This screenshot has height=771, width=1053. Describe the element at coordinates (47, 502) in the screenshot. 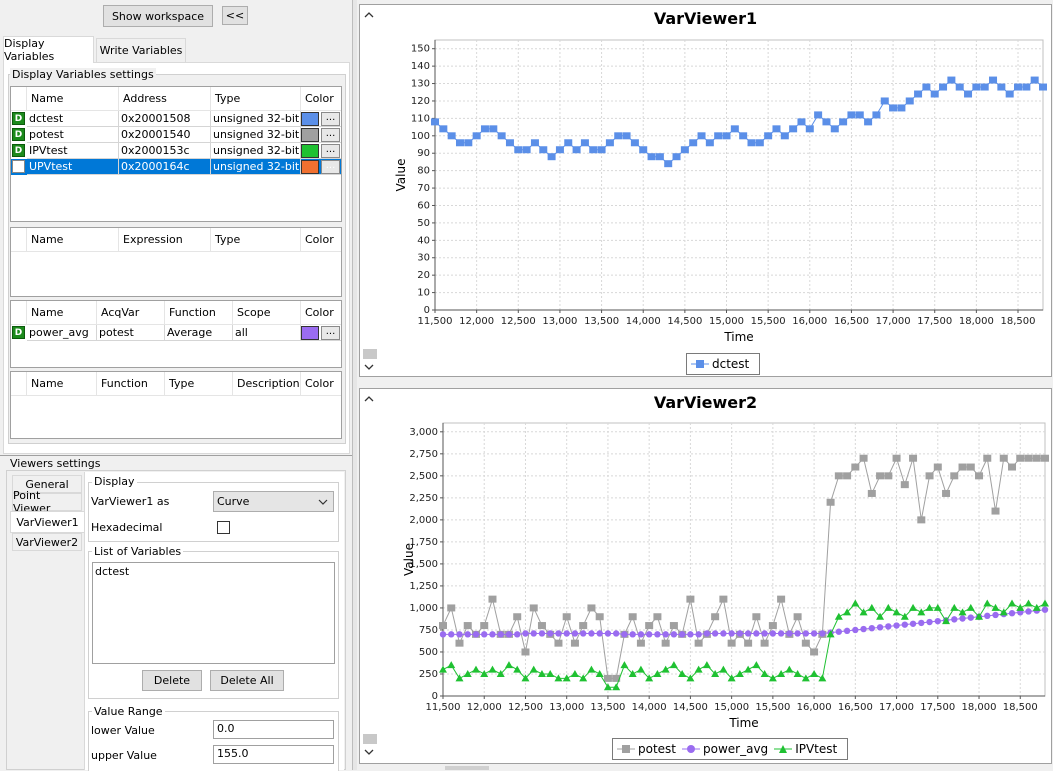

I see `tab-point-viewer: Point Viewer` at that location.